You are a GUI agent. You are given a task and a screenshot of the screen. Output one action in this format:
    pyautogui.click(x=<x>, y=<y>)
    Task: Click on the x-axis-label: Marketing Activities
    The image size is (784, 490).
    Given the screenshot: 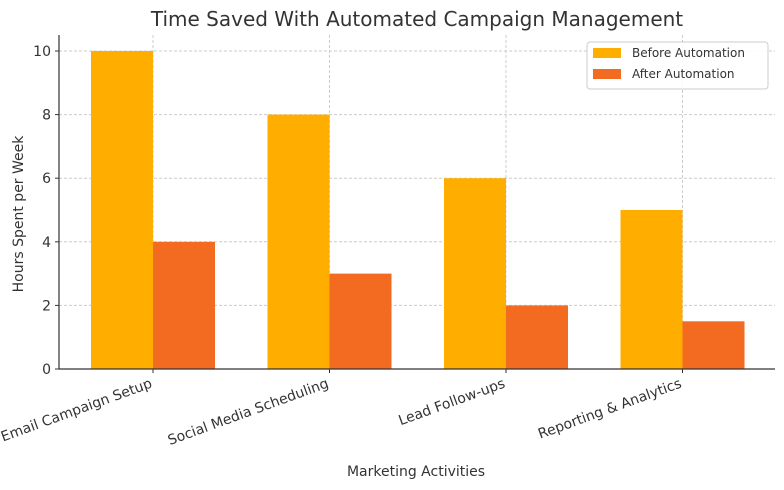 What is the action you would take?
    pyautogui.click(x=416, y=472)
    